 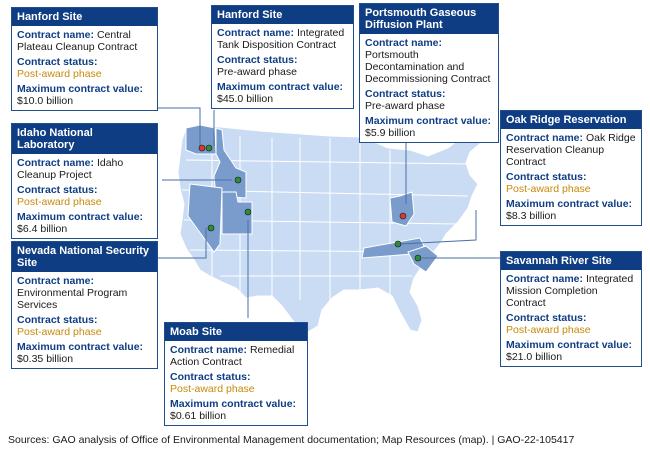 I want to click on site-name: Portsmouth Gaseous Diffusion Plant, so click(x=429, y=19).